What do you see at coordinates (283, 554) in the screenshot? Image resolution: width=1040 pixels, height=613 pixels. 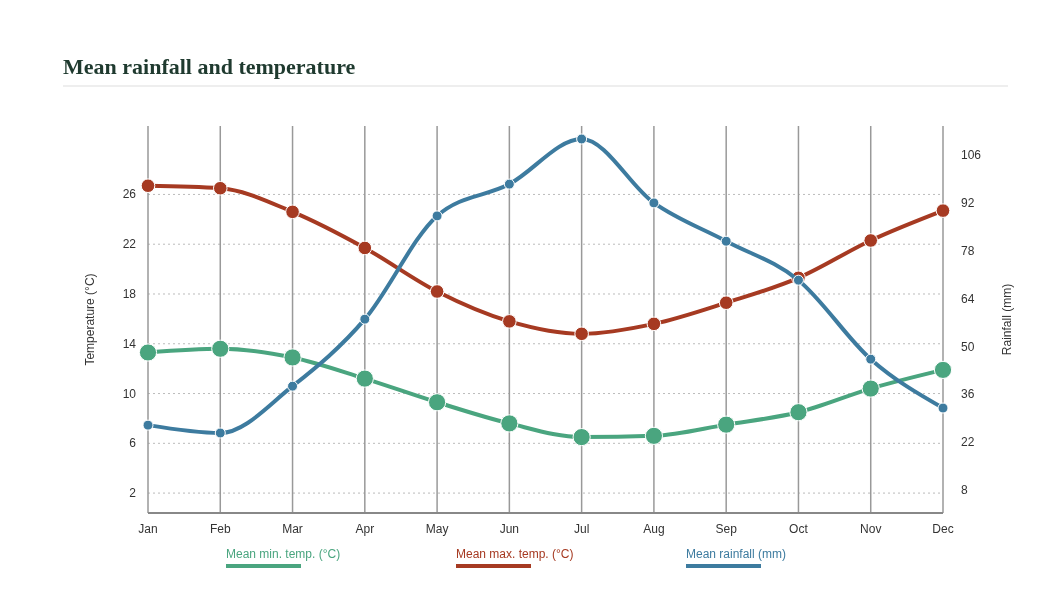 I see `text: Mean min. temp. (°C)` at bounding box center [283, 554].